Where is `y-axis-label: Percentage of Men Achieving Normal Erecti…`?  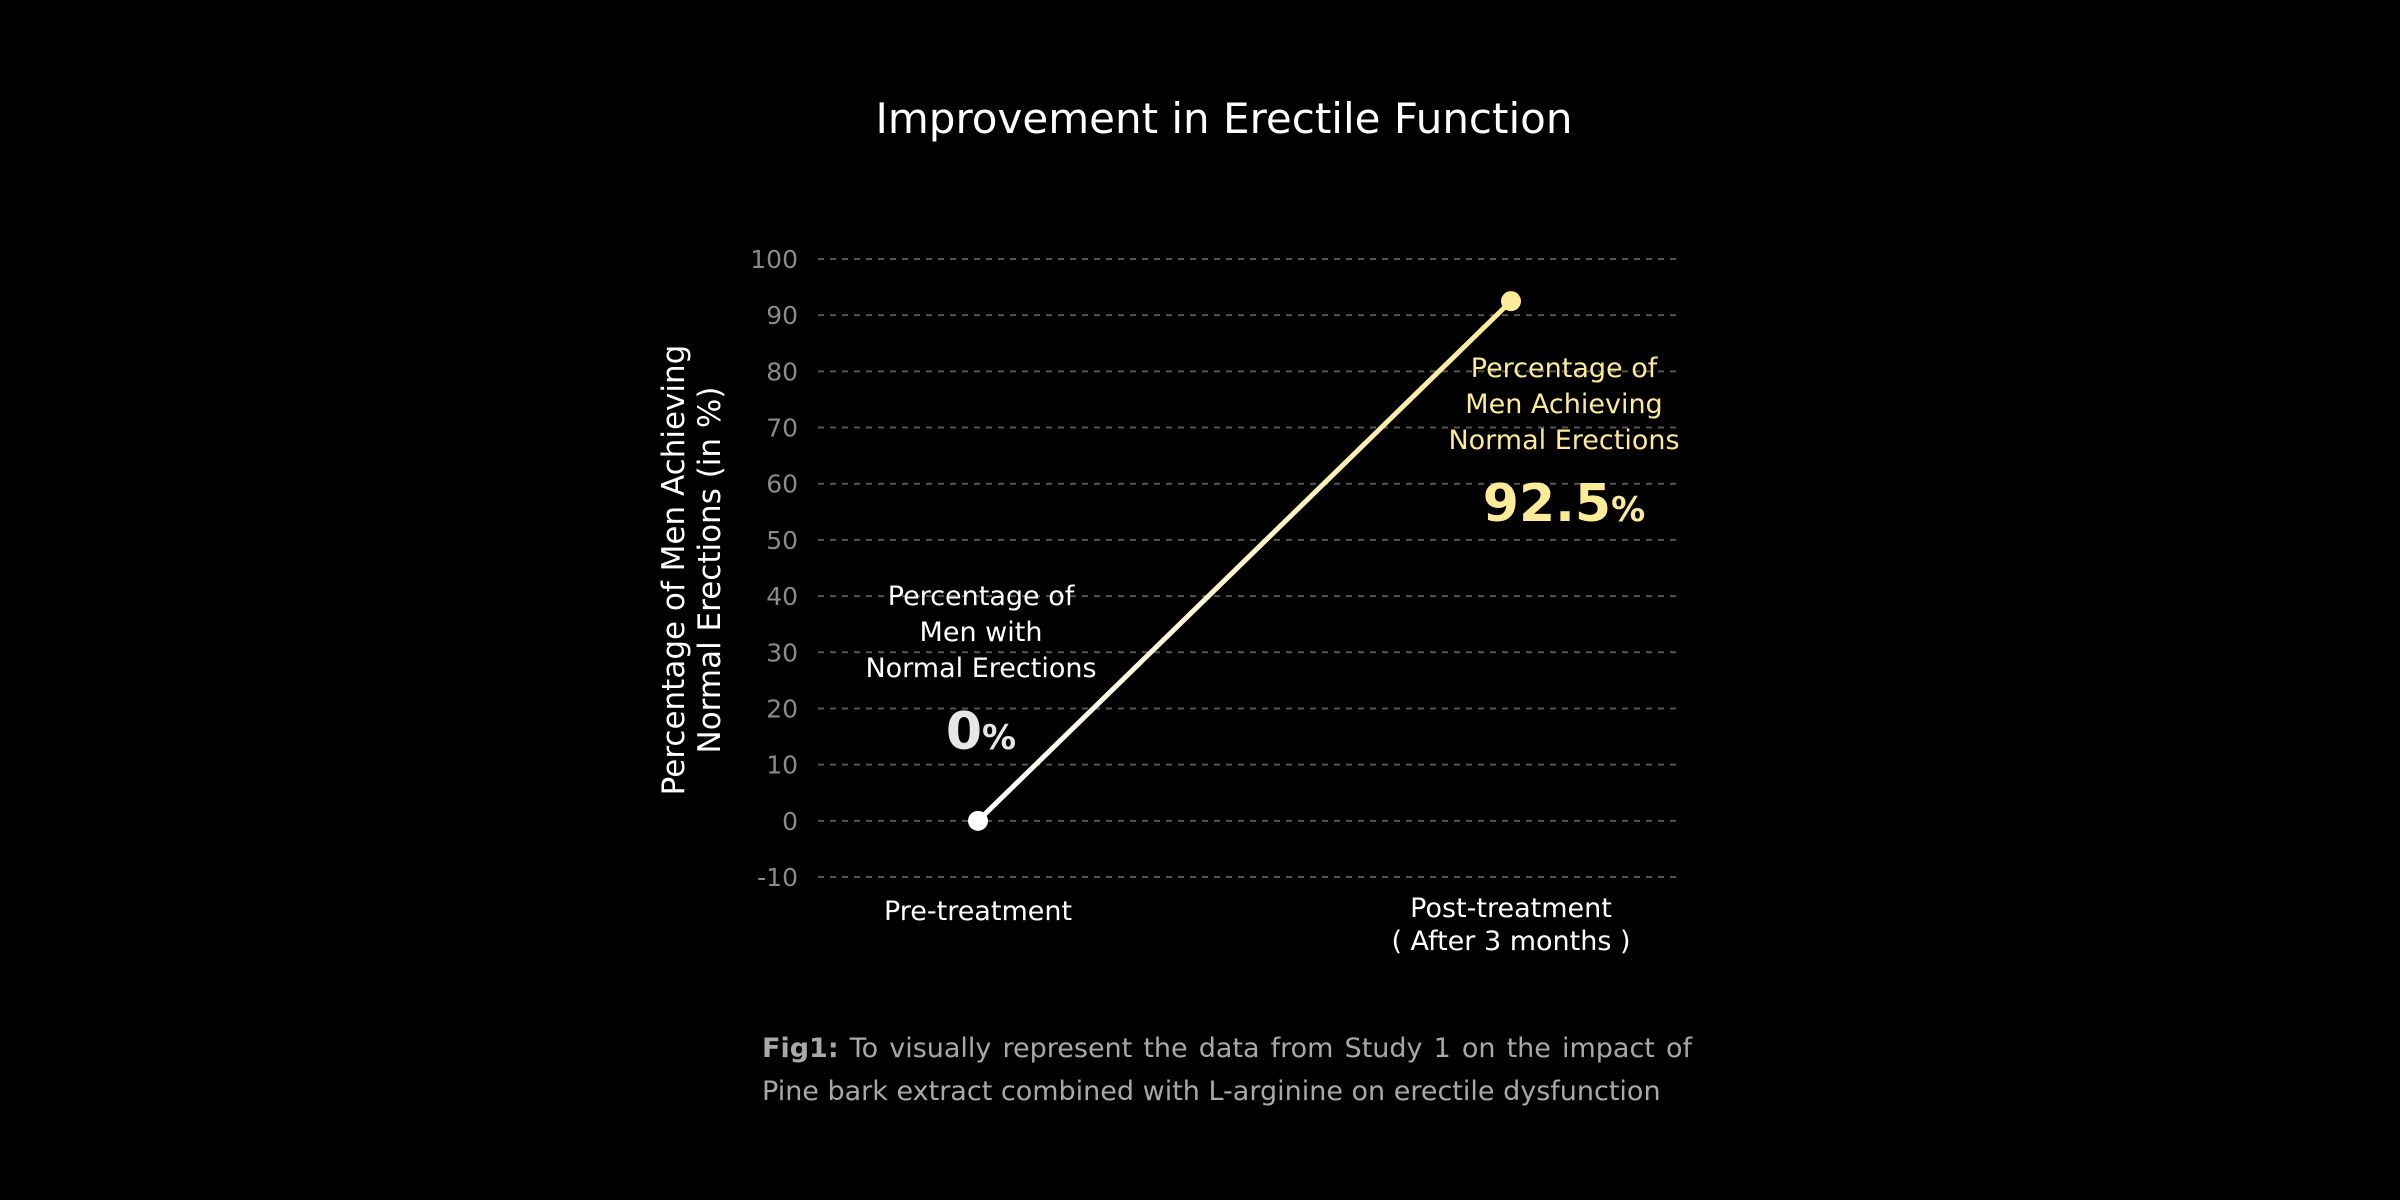 y-axis-label: Percentage of Men Achieving Normal Erecti… is located at coordinates (692, 570).